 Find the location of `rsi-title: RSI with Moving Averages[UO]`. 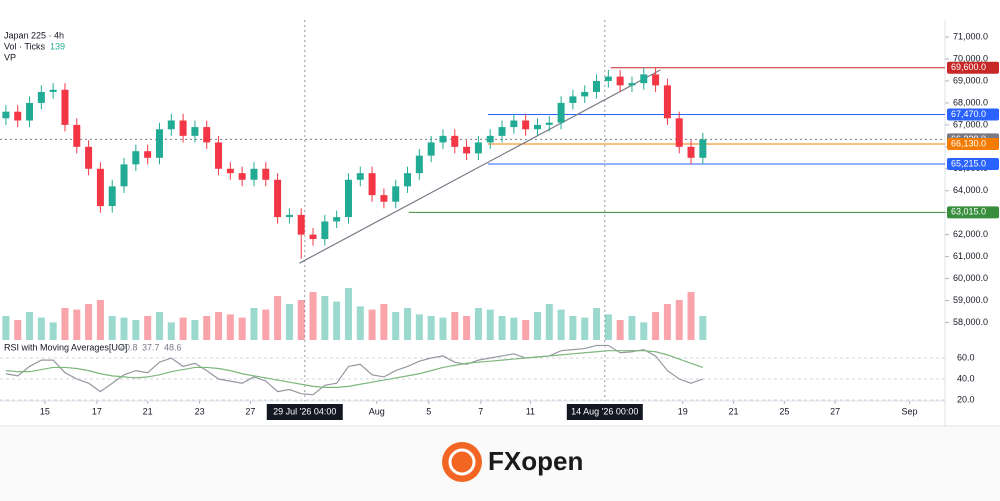

rsi-title: RSI with Moving Averages[UO] is located at coordinates (65, 347).